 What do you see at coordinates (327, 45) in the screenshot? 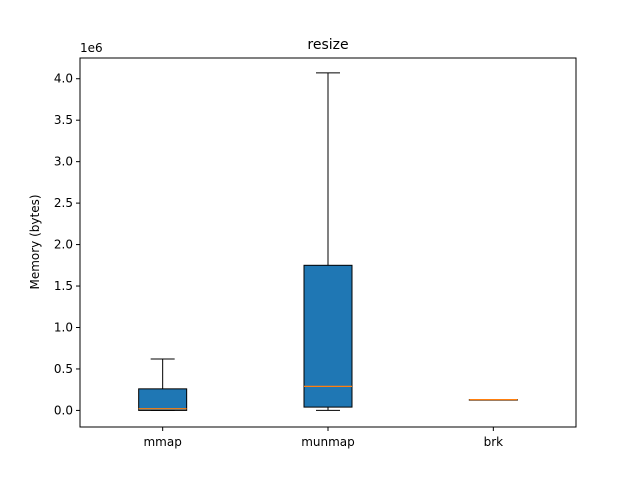
I see `chart-title: resize` at bounding box center [327, 45].